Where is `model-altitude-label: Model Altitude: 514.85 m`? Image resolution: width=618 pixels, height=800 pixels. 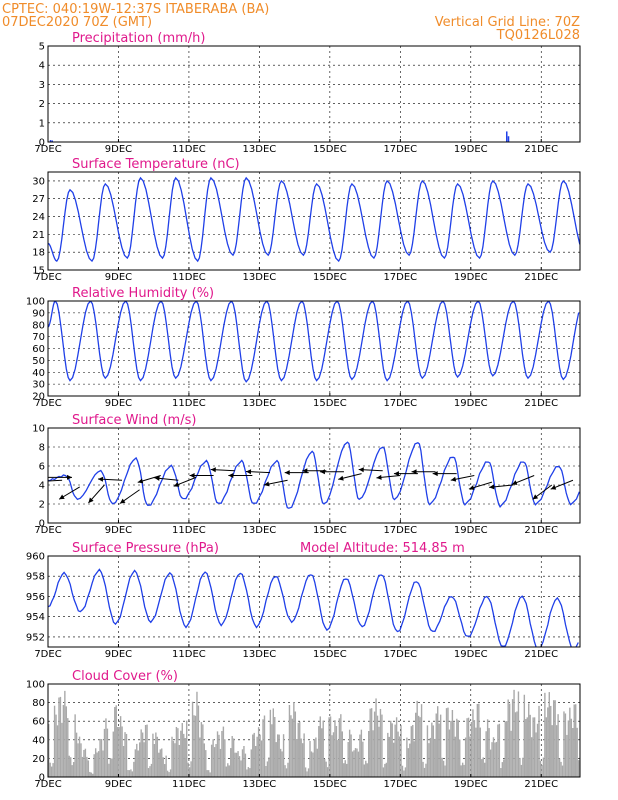
model-altitude-label: Model Altitude: 514.85 m is located at coordinates (382, 548).